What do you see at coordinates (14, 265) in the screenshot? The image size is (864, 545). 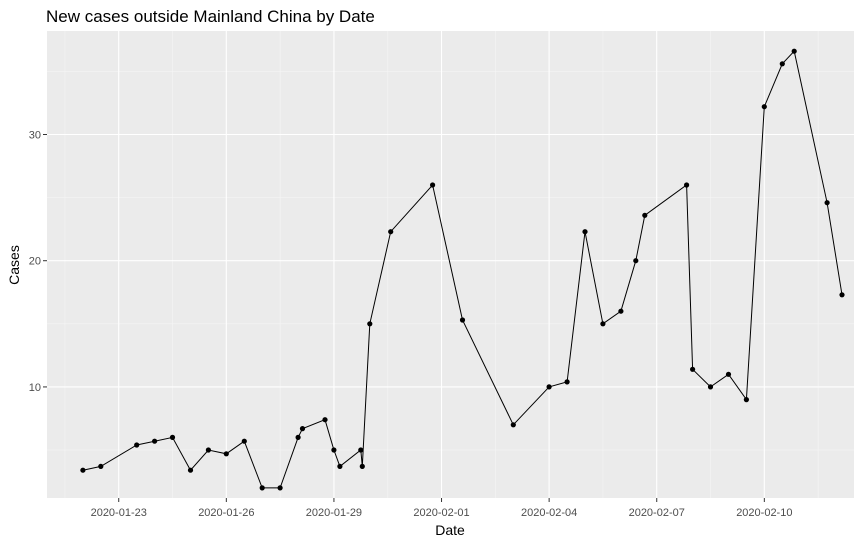 I see `y-axis-title: Cases` at bounding box center [14, 265].